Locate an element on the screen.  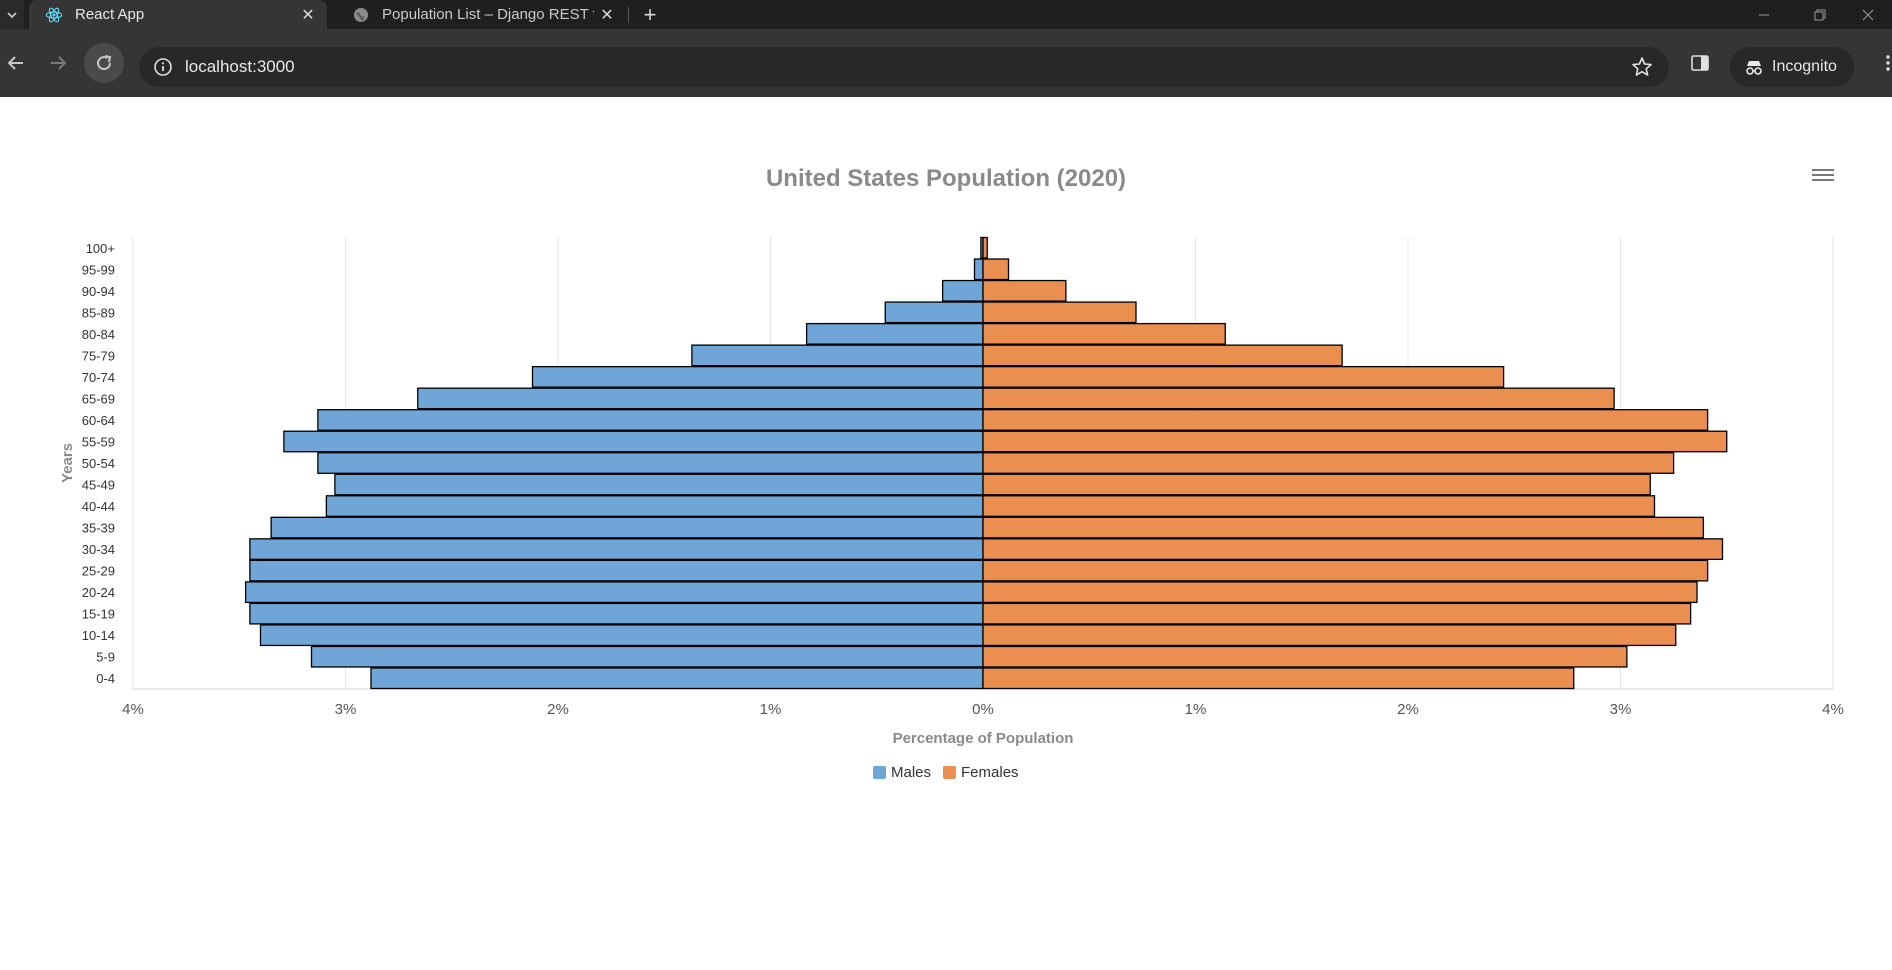
y-tick-label: 90-94 is located at coordinates (98, 291).